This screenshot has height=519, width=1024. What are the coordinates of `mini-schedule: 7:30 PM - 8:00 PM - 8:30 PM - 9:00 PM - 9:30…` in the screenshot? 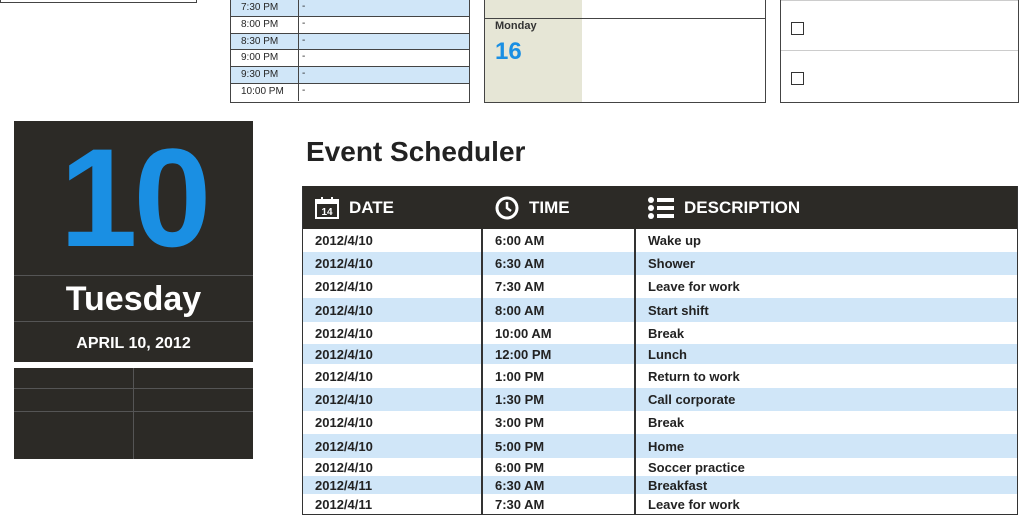 It's located at (350, 51).